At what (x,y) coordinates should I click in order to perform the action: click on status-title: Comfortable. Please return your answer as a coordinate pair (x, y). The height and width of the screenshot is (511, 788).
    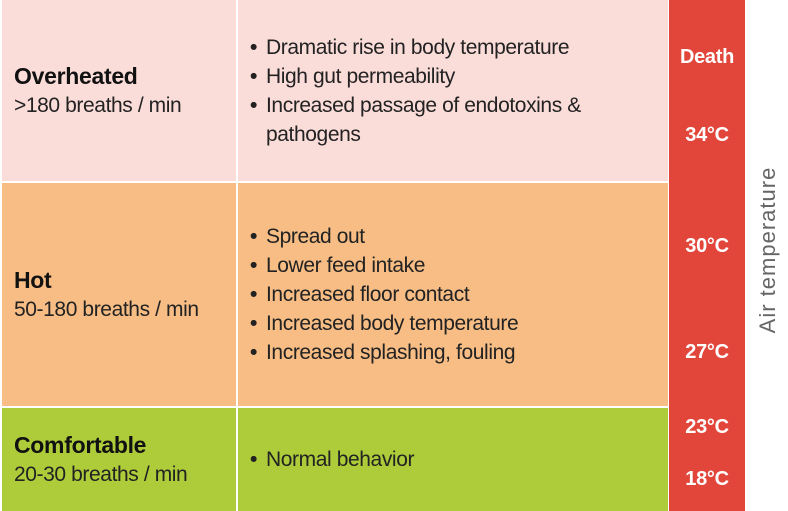
    Looking at the image, I should click on (80, 444).